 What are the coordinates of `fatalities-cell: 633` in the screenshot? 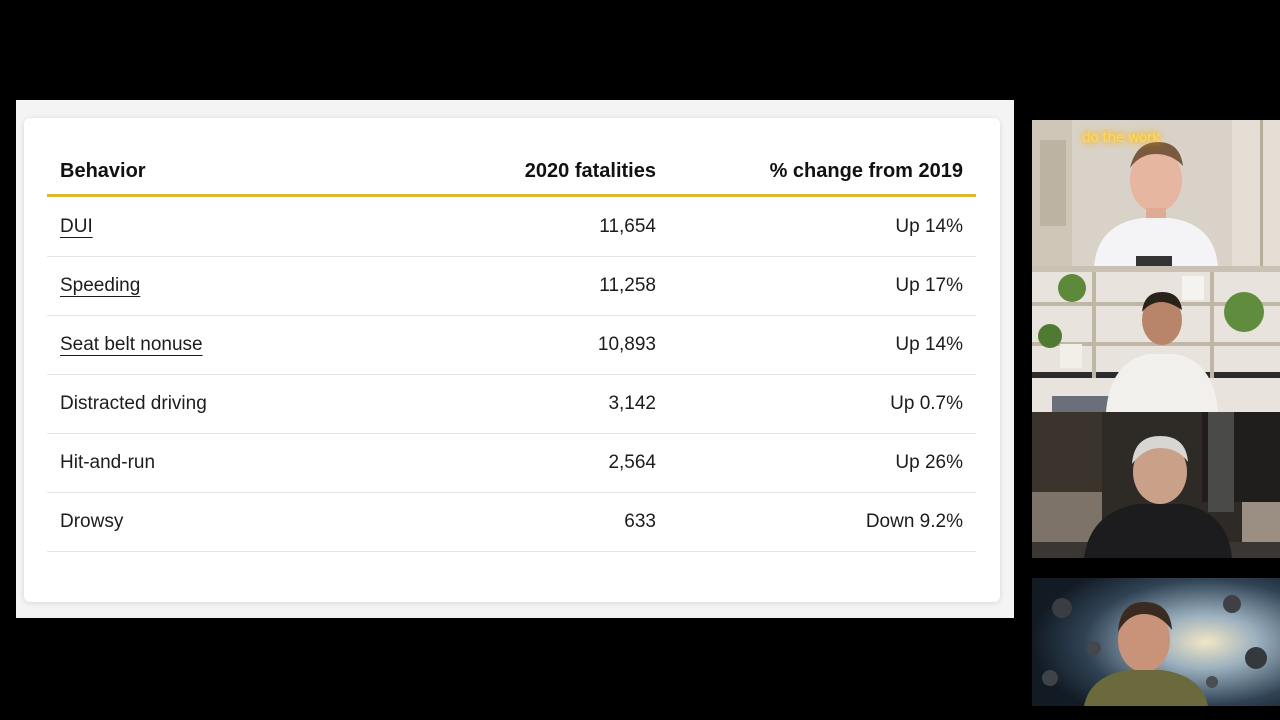 It's located at (521, 522).